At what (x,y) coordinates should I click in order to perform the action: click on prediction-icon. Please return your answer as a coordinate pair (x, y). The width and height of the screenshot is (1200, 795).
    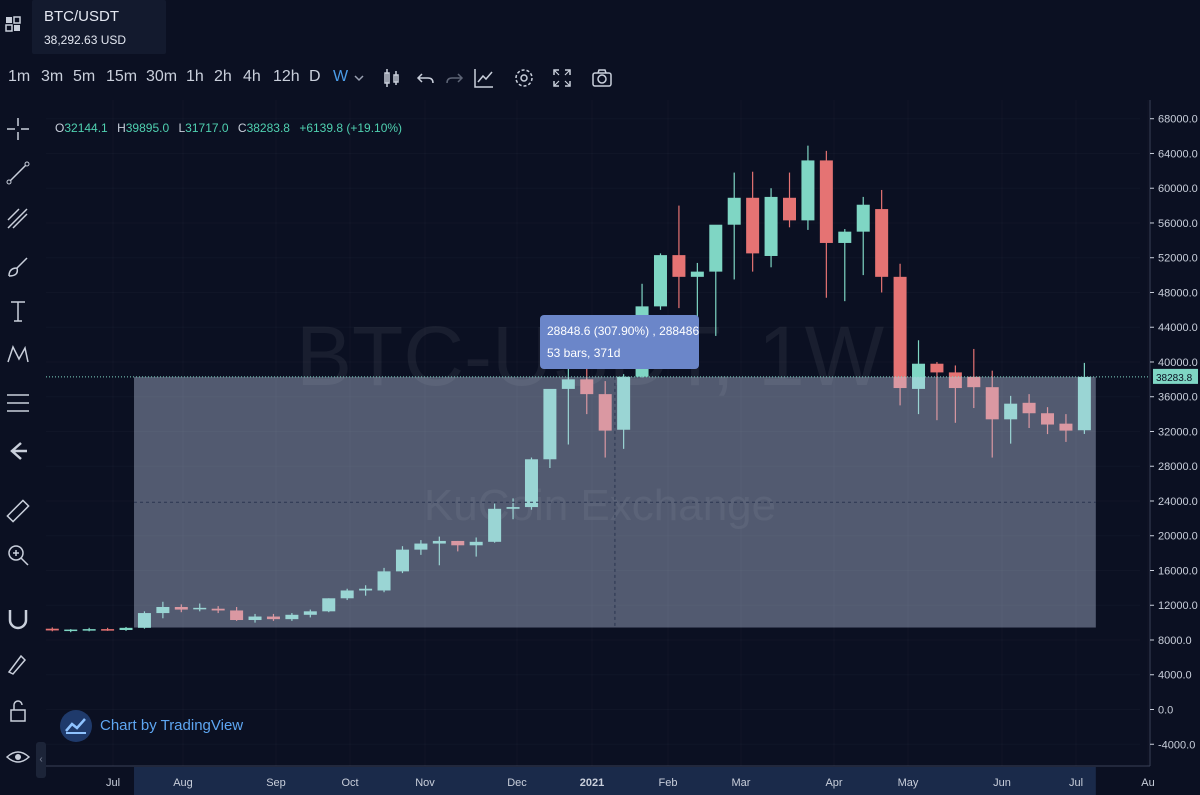
    Looking at the image, I should click on (18, 403).